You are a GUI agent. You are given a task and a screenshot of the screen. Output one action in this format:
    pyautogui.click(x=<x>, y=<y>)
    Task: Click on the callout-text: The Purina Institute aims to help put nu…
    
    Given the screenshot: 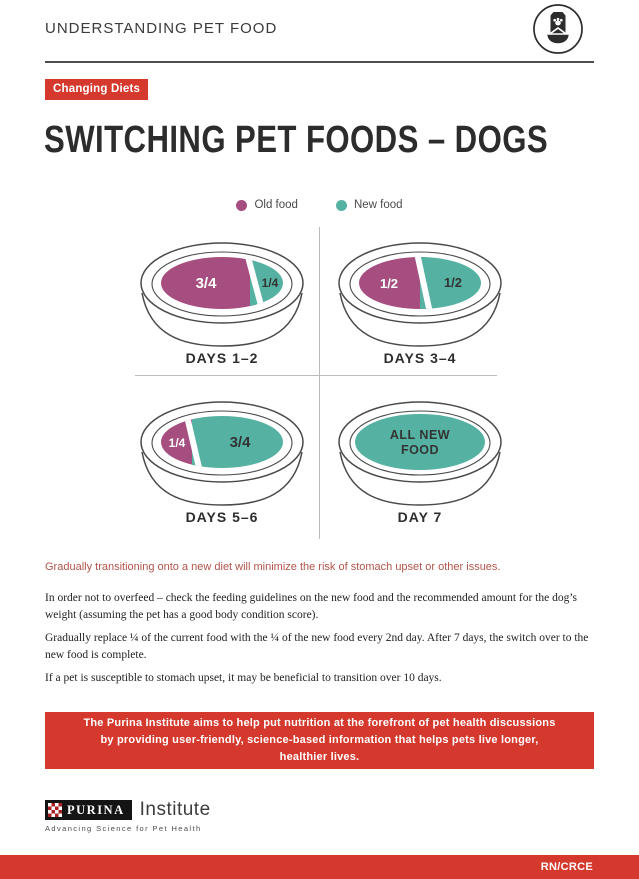 What is the action you would take?
    pyautogui.click(x=319, y=740)
    